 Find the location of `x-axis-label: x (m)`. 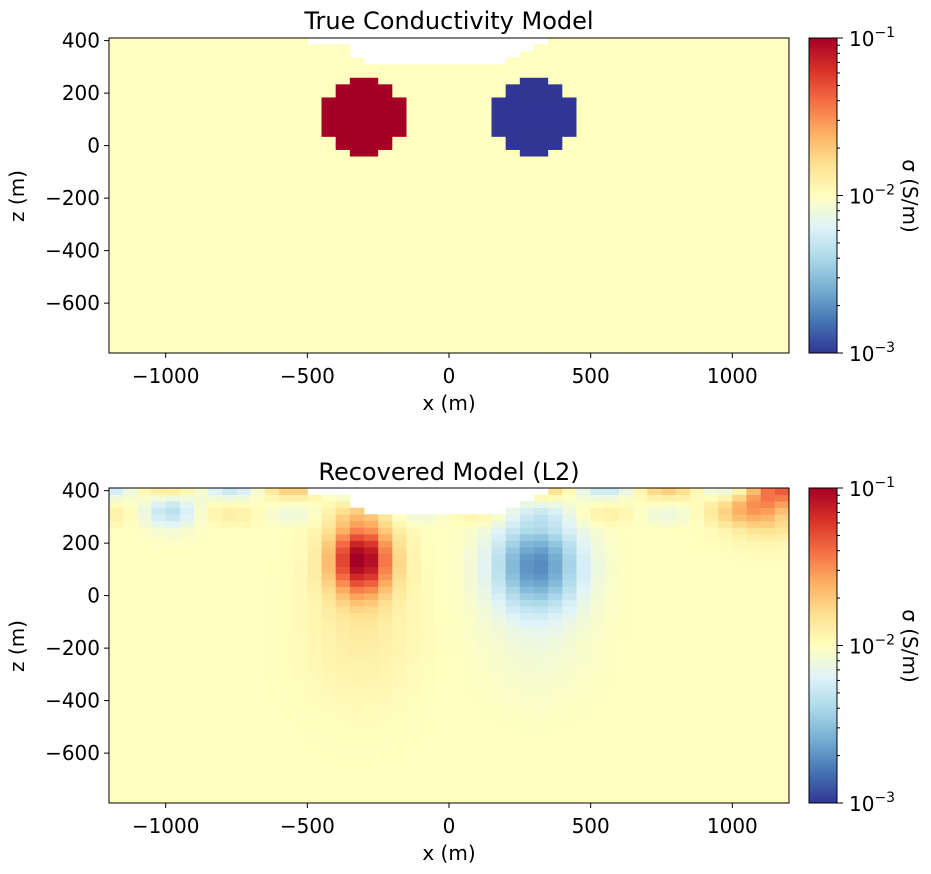

x-axis-label: x (m) is located at coordinates (448, 853).